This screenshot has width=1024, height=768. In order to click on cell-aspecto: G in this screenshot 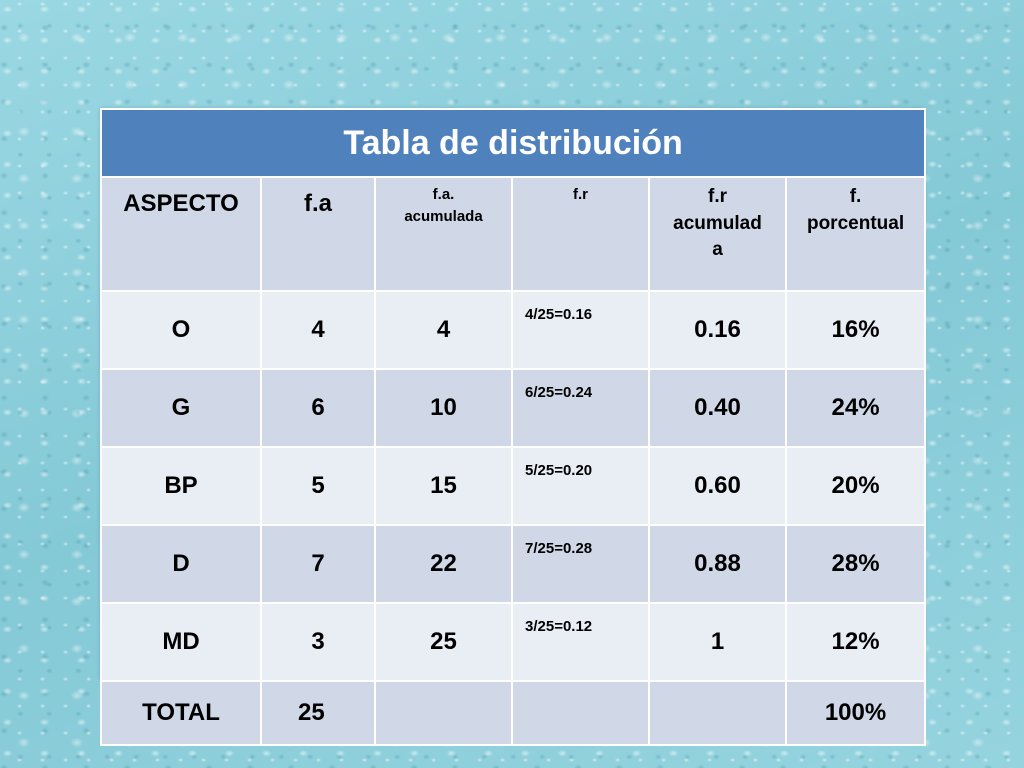, I will do `click(181, 408)`.